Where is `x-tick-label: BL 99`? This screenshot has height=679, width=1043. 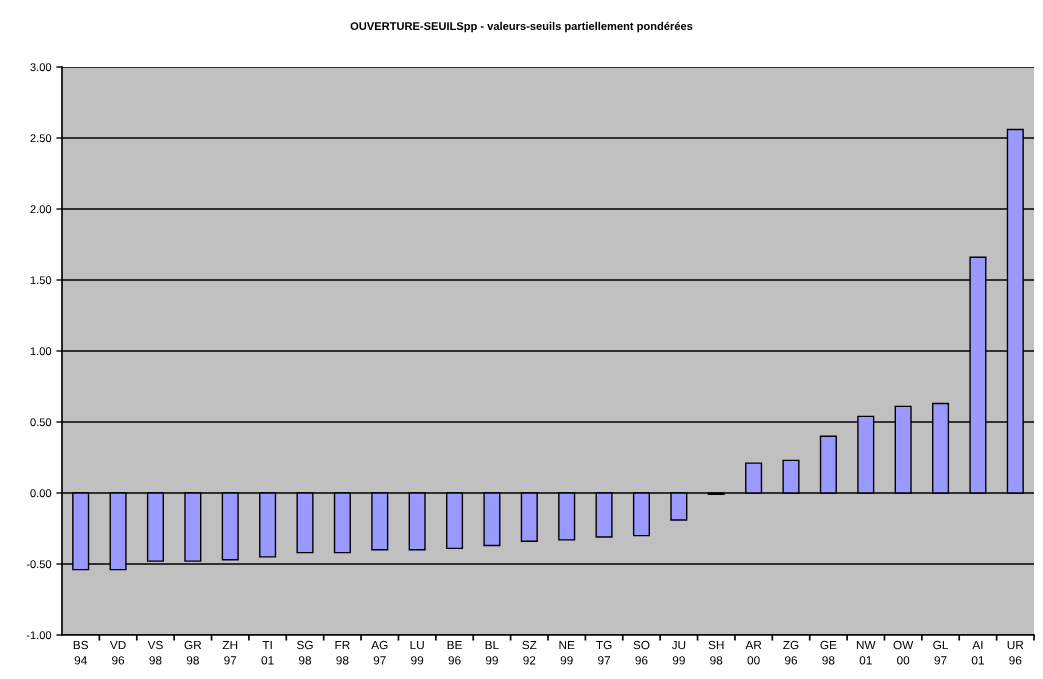
x-tick-label: BL 99 is located at coordinates (492, 652).